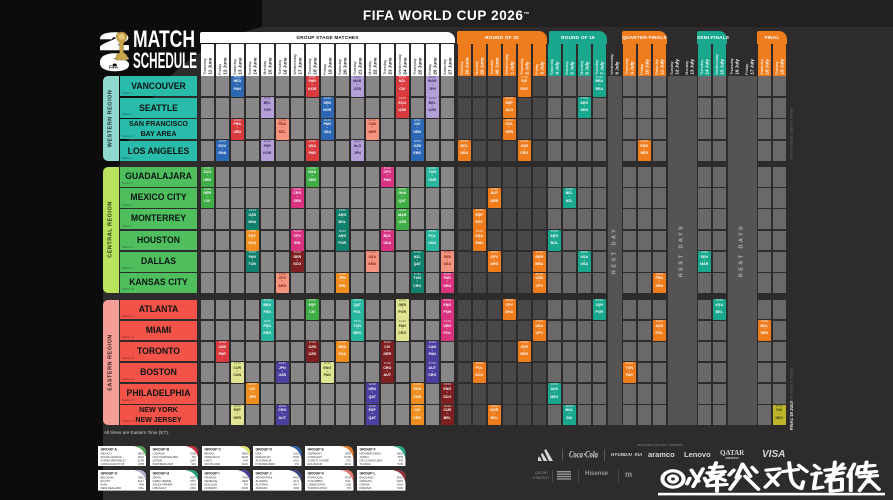 The height and width of the screenshot is (500, 893). I want to click on svg-text: MAR, so click(244, 457).